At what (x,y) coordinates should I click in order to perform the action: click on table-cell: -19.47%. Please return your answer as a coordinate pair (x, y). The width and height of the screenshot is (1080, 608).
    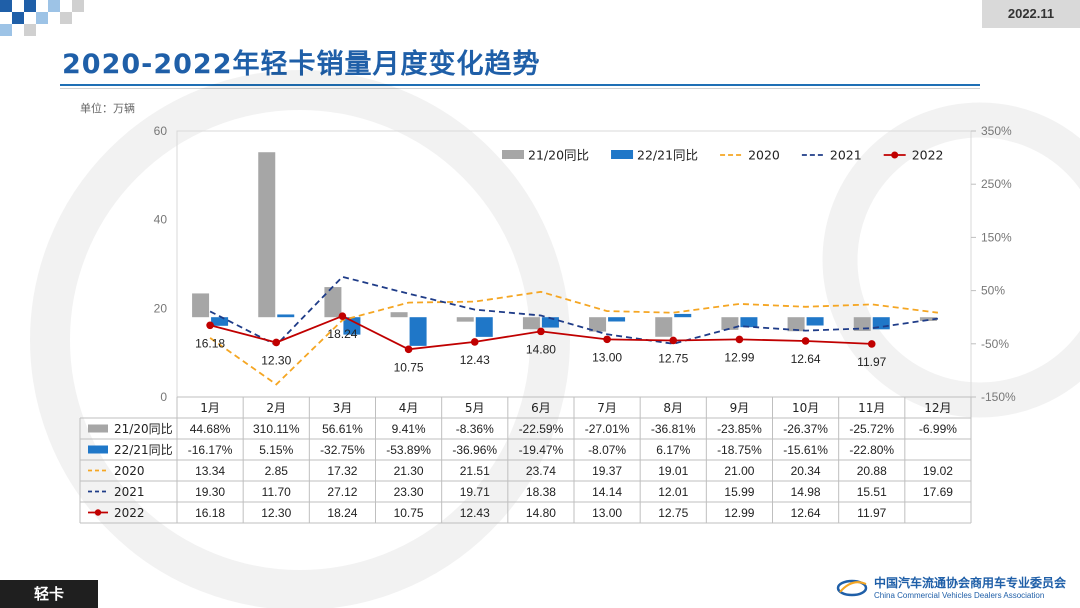
    Looking at the image, I should click on (541, 450).